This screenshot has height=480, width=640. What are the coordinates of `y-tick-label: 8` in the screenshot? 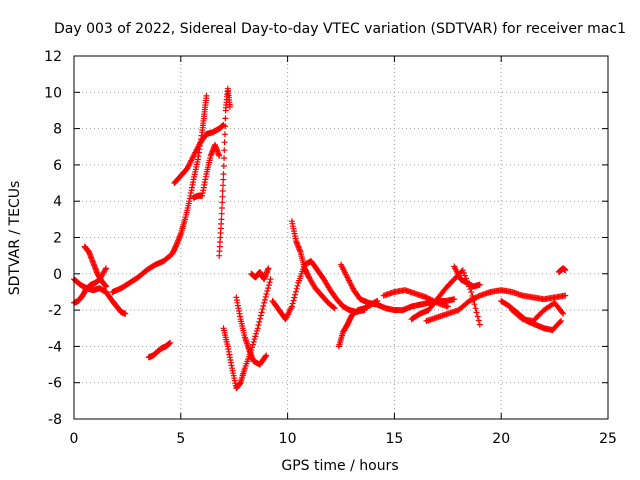 It's located at (57, 130).